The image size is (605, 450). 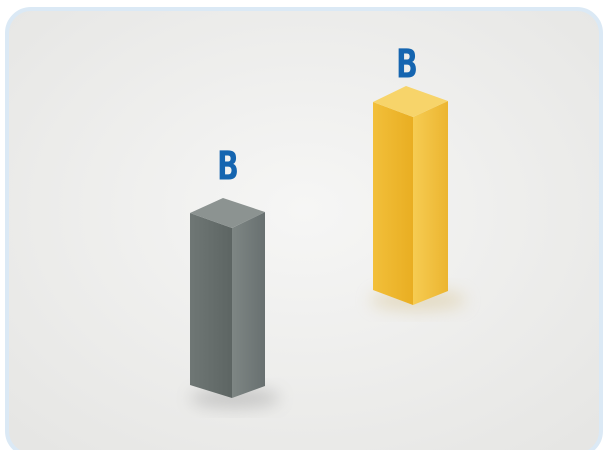 I want to click on yellow-block, so click(x=418, y=198).